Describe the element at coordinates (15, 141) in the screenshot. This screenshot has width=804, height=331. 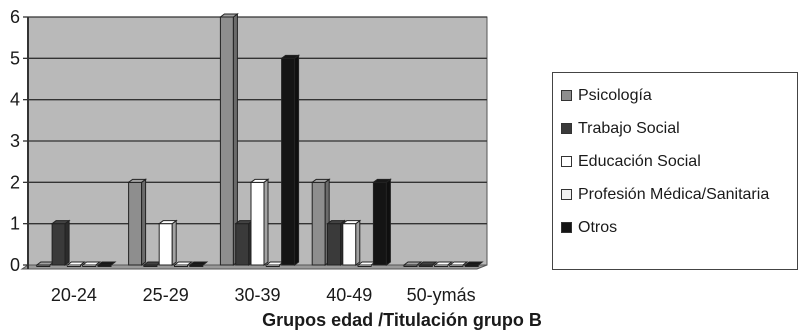
I see `y-tick-label: 3` at that location.